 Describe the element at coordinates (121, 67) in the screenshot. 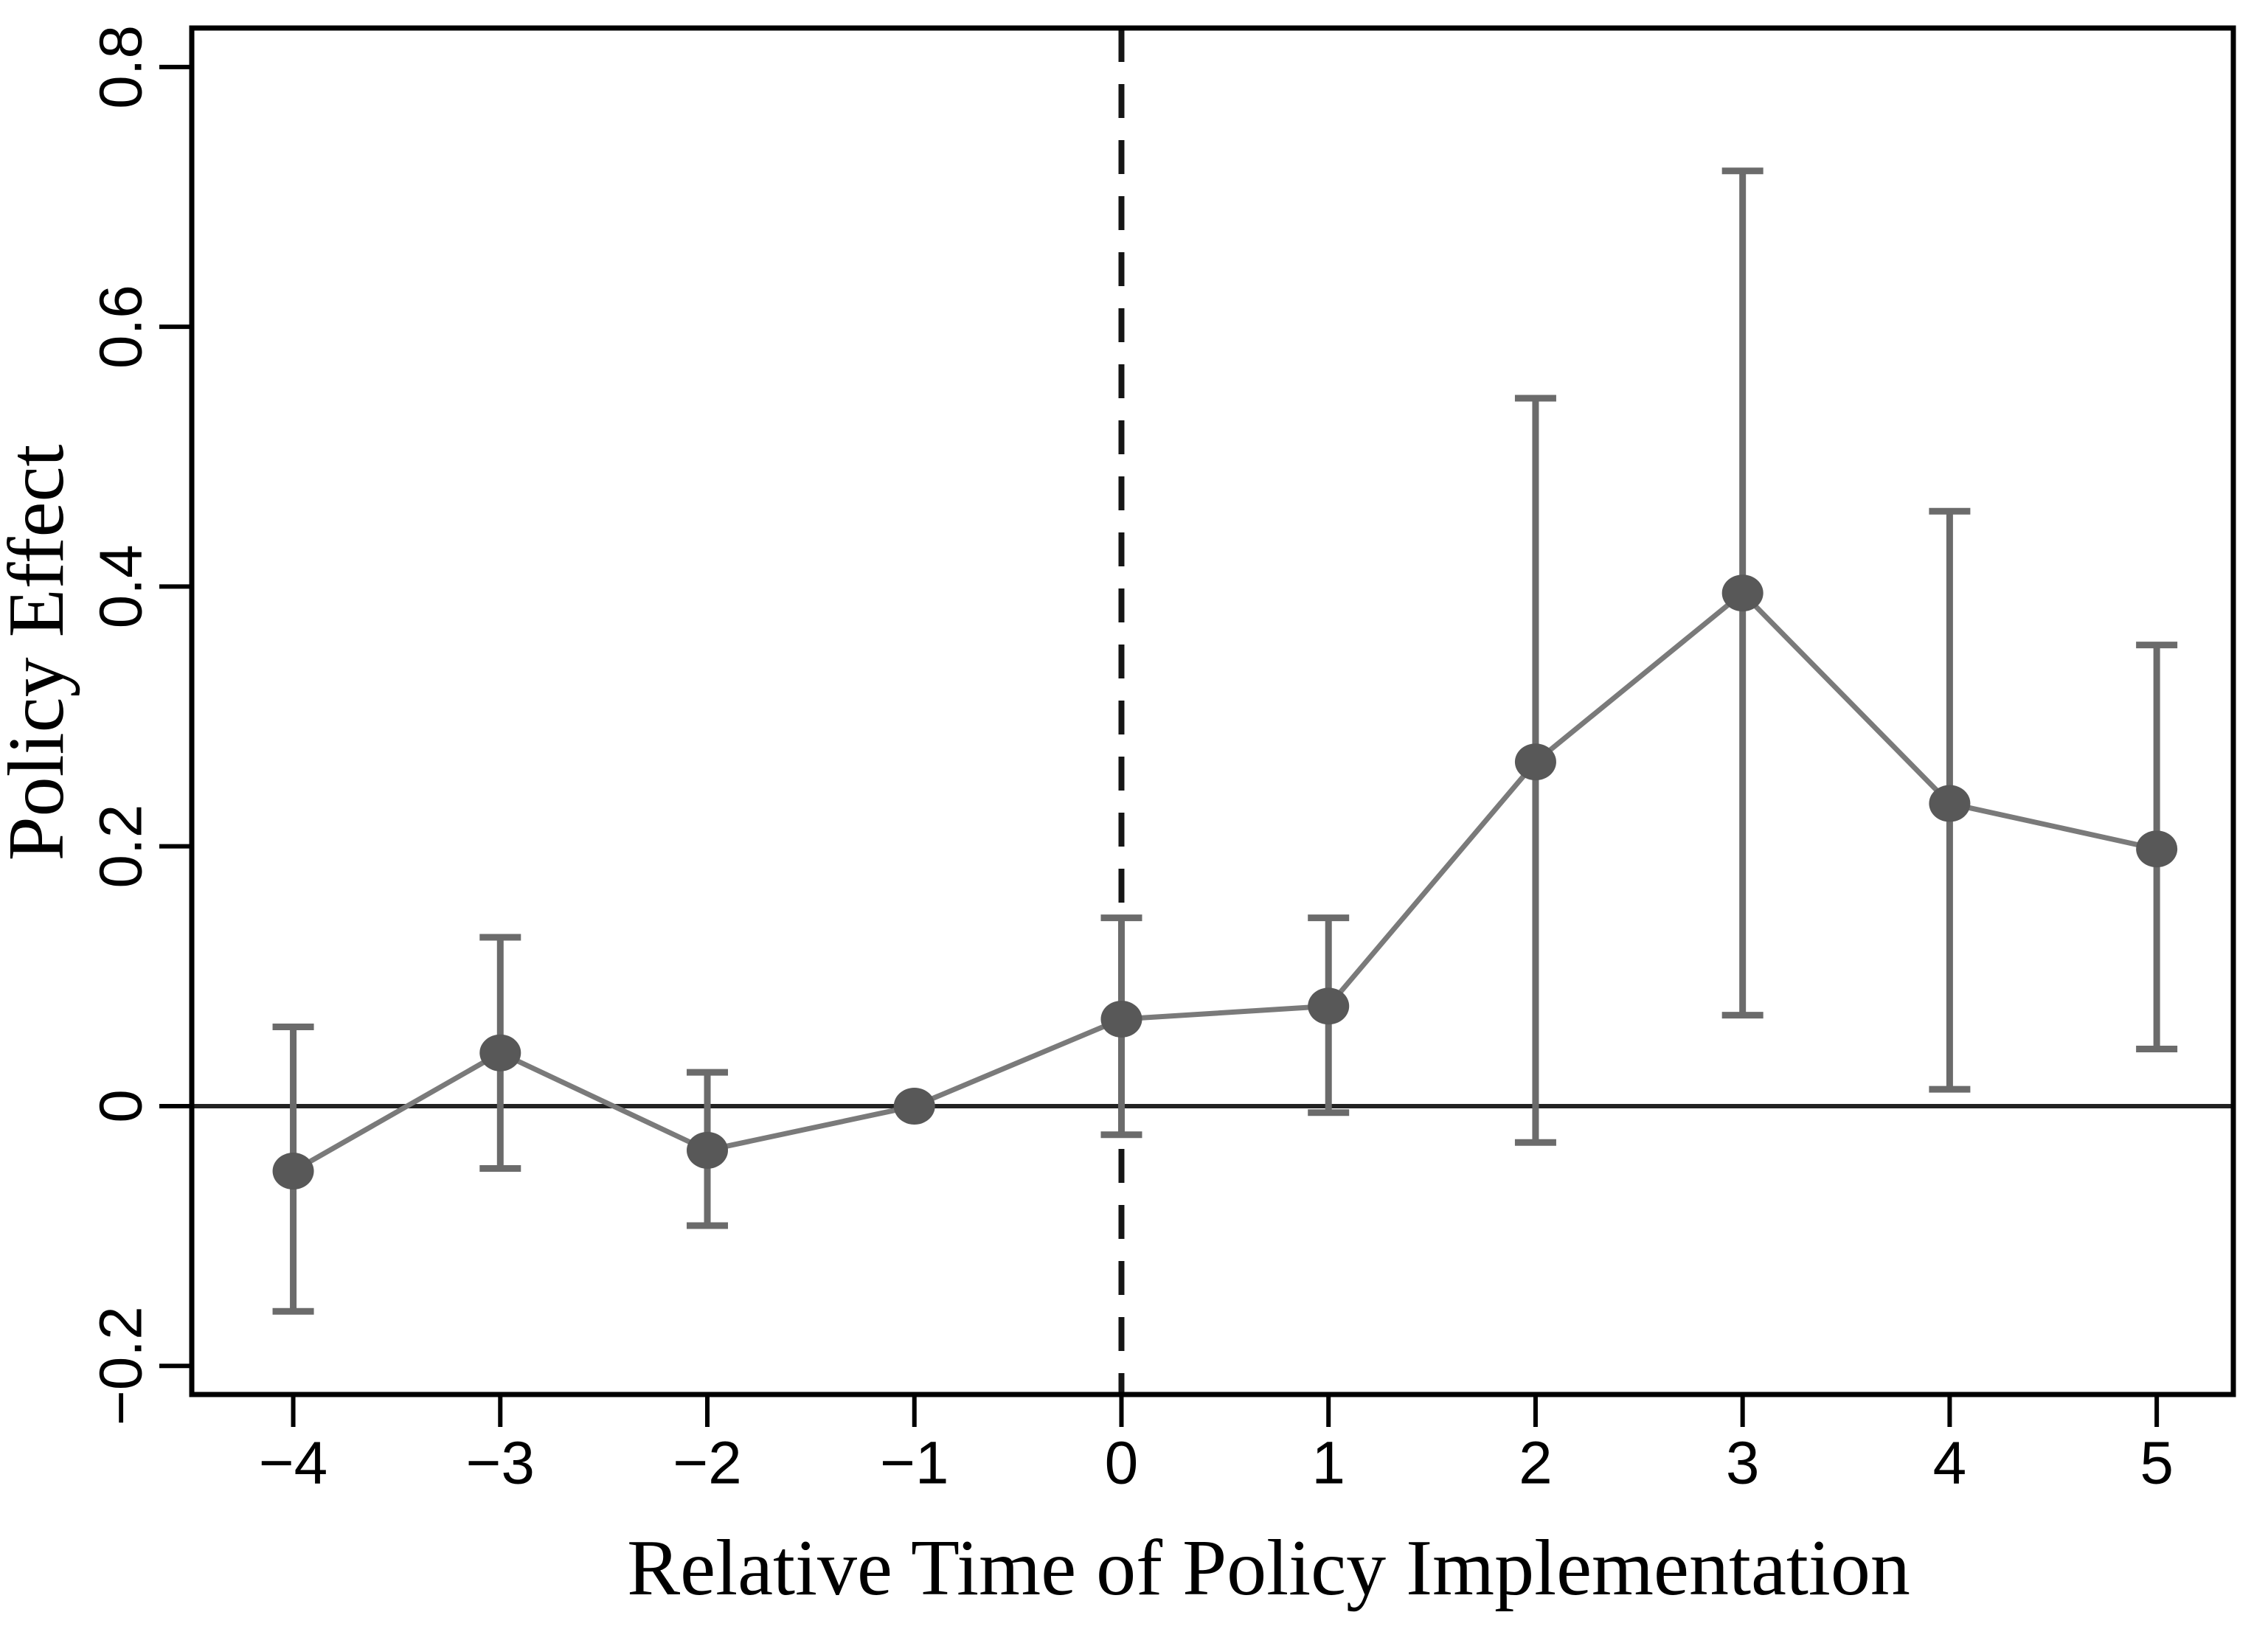

I see `y-tick-label: 0.8` at that location.